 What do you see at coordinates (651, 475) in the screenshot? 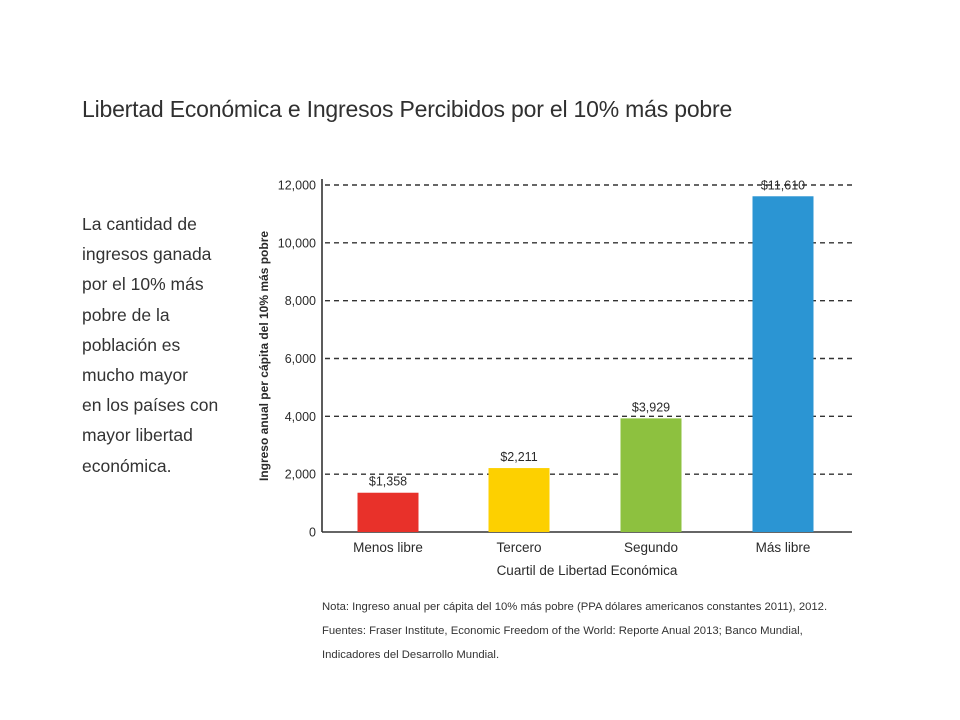
I see `bar-segundo` at bounding box center [651, 475].